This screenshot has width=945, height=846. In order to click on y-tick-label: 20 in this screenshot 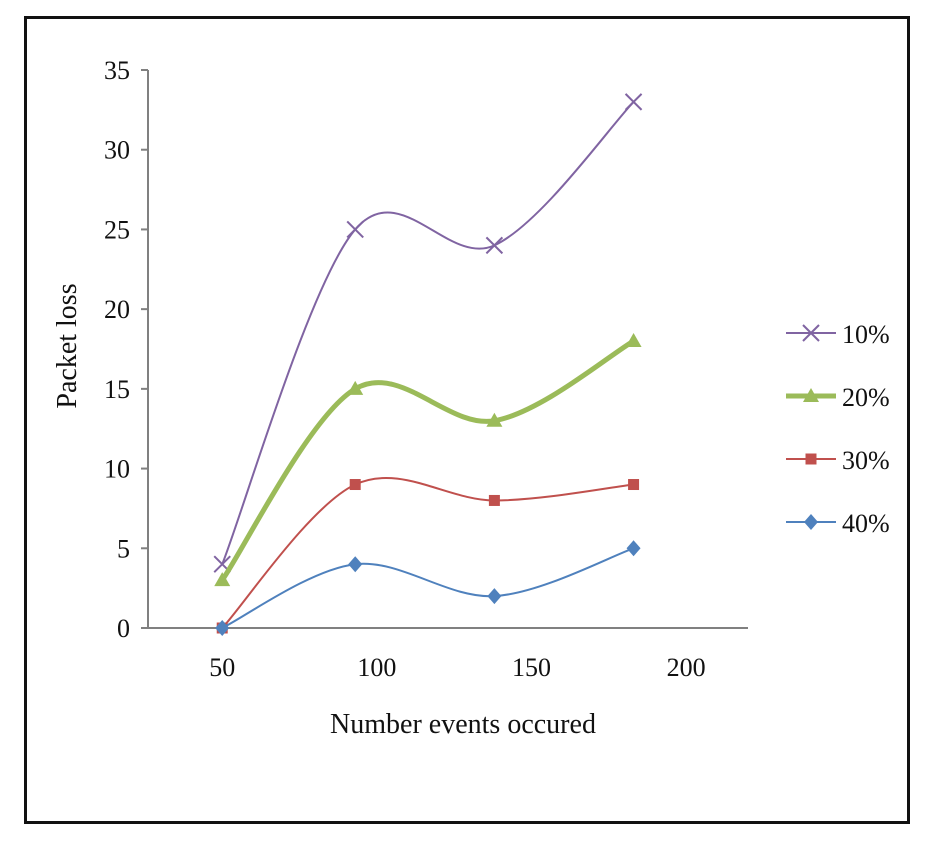, I will do `click(117, 309)`.